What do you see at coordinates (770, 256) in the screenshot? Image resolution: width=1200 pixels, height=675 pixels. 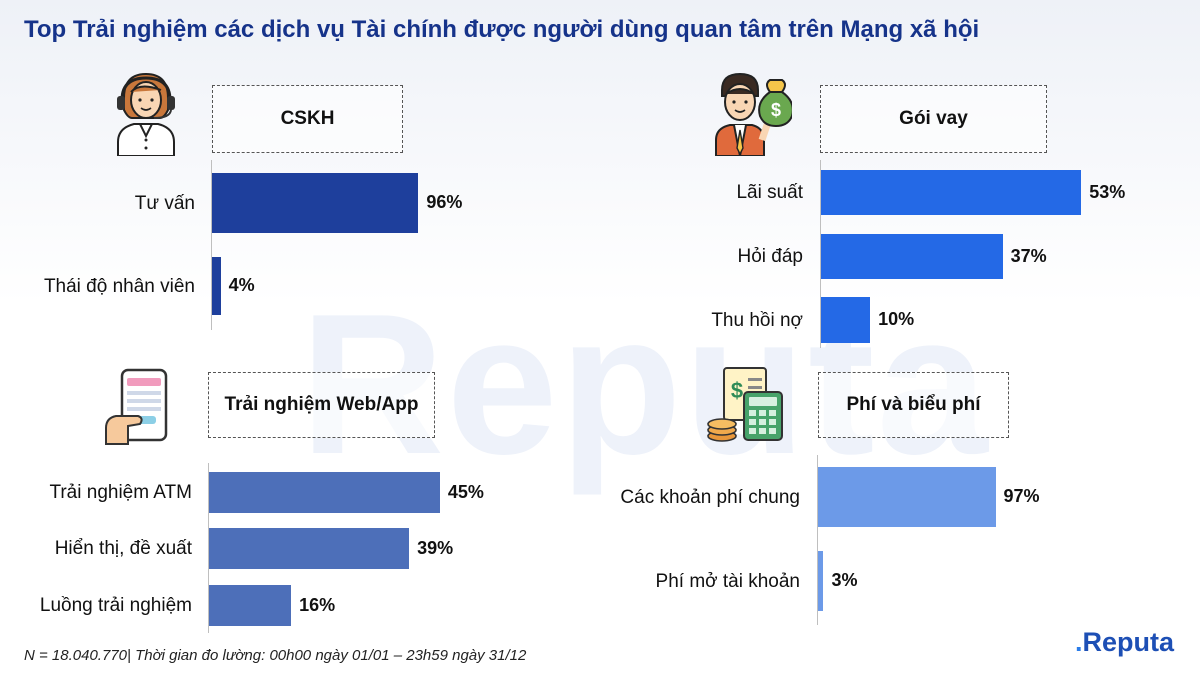 I see `goivay-category-label-1: Hỏi đáp` at bounding box center [770, 256].